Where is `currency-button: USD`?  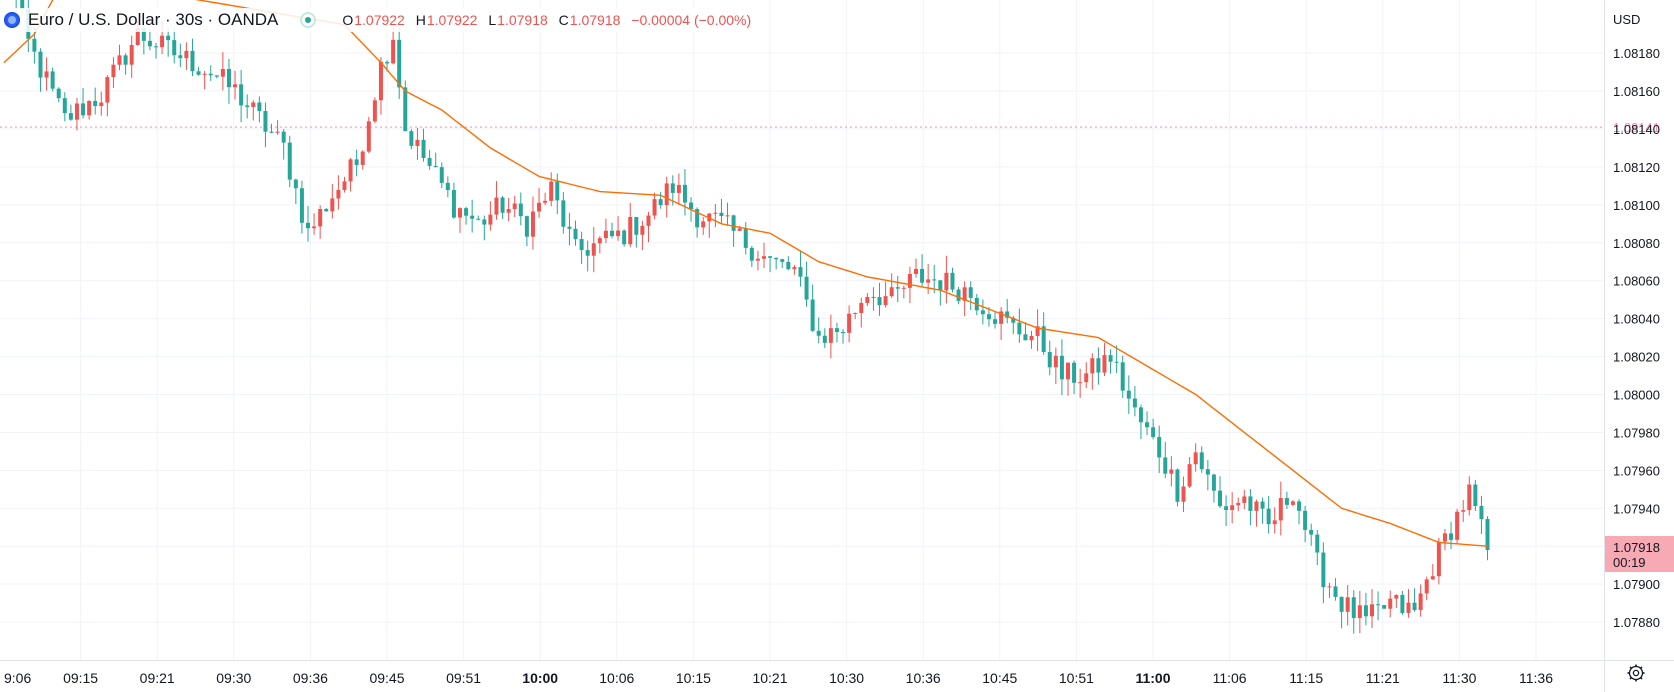
currency-button: USD is located at coordinates (1636, 20).